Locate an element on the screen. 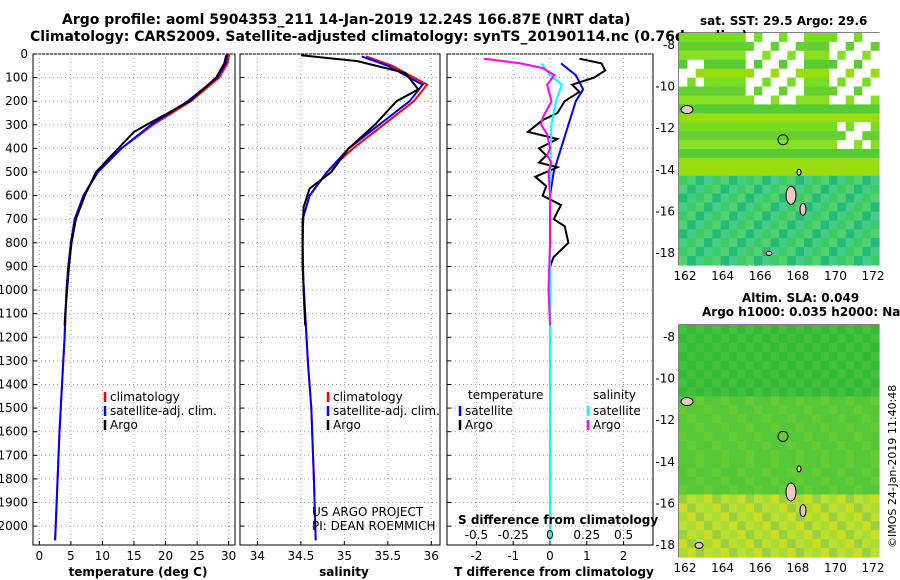 The width and height of the screenshot is (900, 580). salinity-xtick-label: 35.5 is located at coordinates (387, 556).